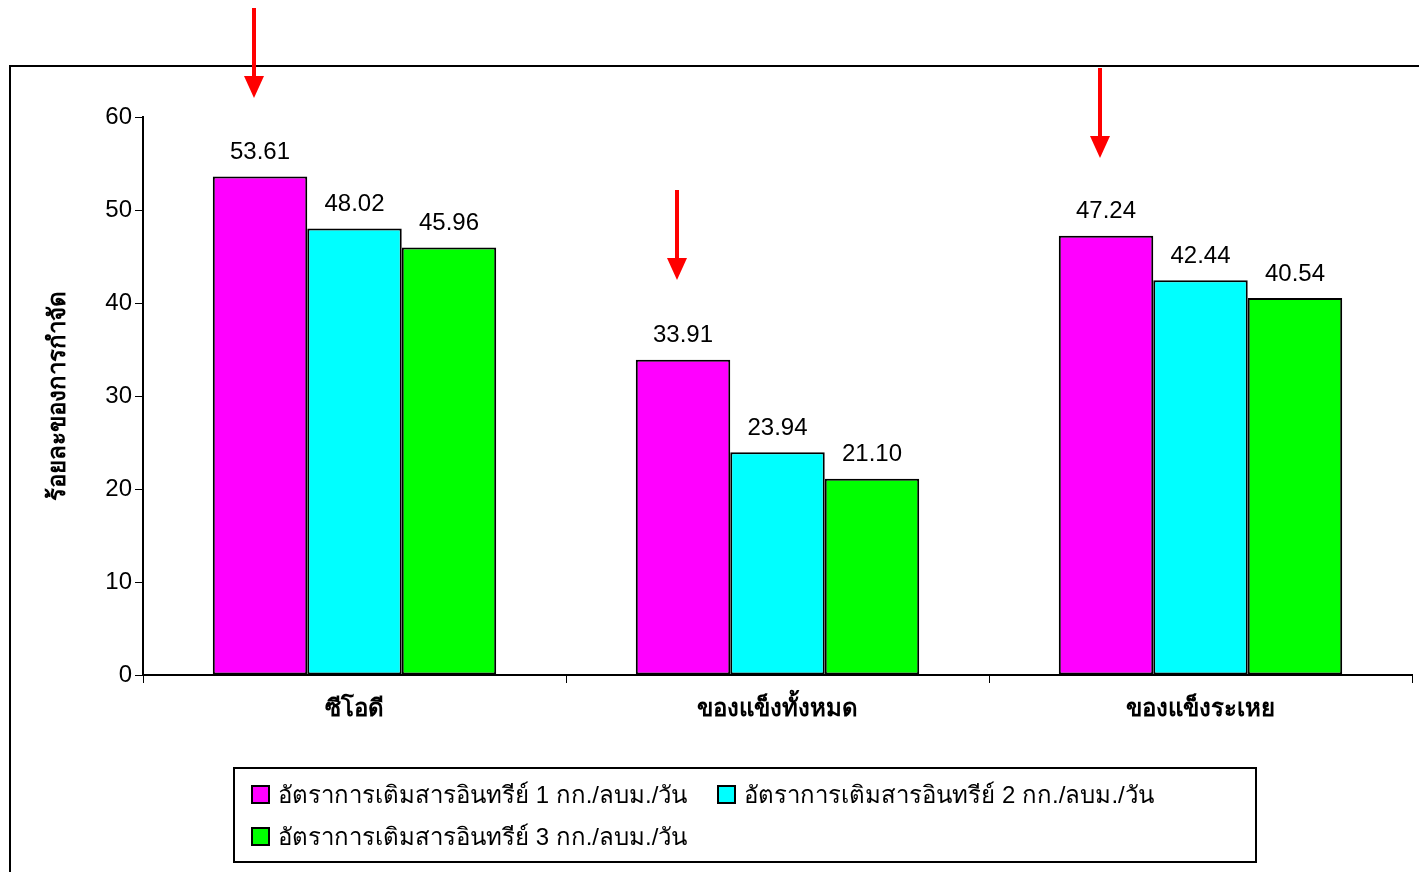  I want to click on y-tick-label: 10, so click(118, 580).